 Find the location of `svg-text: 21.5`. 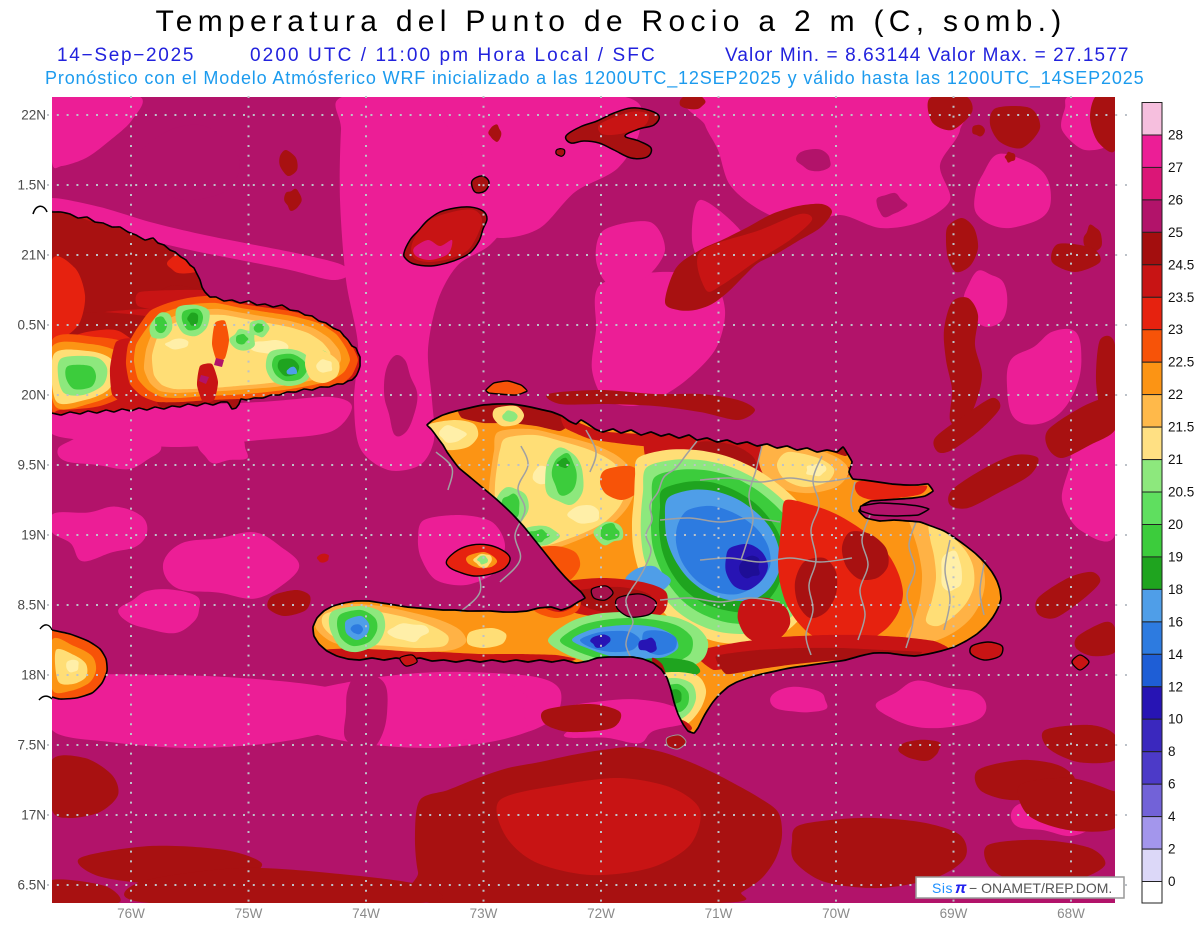

svg-text: 21.5 is located at coordinates (1181, 427).